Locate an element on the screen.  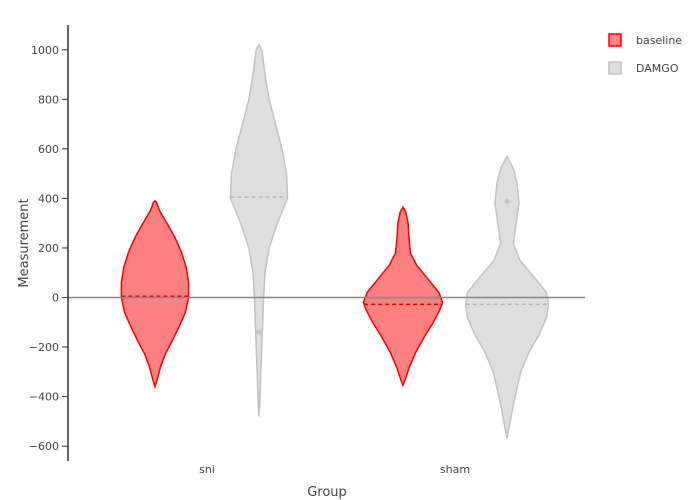
y-axis-ticks: −600 −400 −200 0 200 400 600 800 1000 is located at coordinates (48, 248).